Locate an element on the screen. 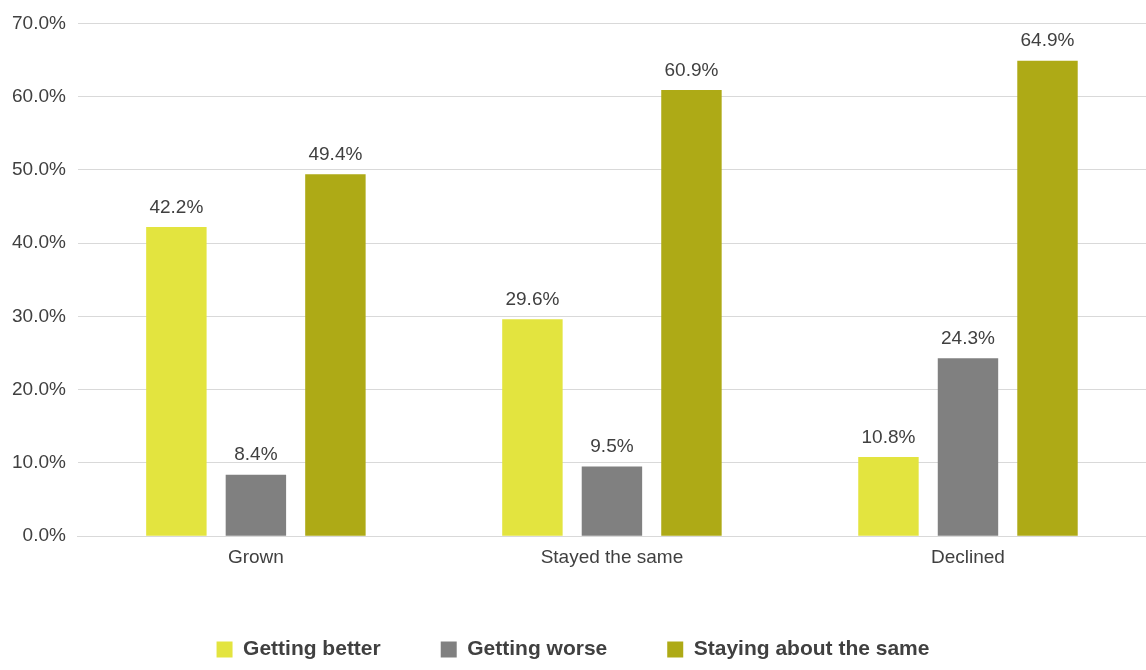 This screenshot has width=1146, height=670. data-label: 60.9% is located at coordinates (691, 69).